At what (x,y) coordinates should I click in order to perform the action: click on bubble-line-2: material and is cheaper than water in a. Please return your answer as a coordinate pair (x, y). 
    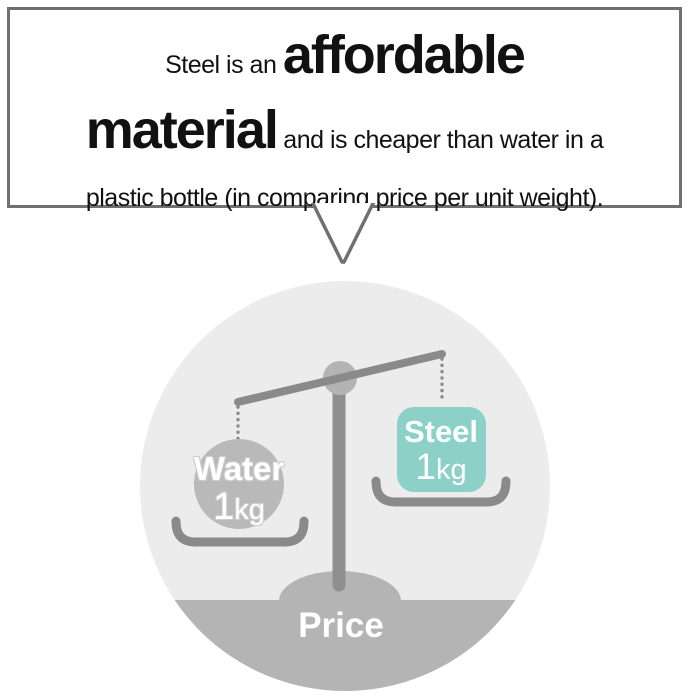
    Looking at the image, I should click on (344, 137).